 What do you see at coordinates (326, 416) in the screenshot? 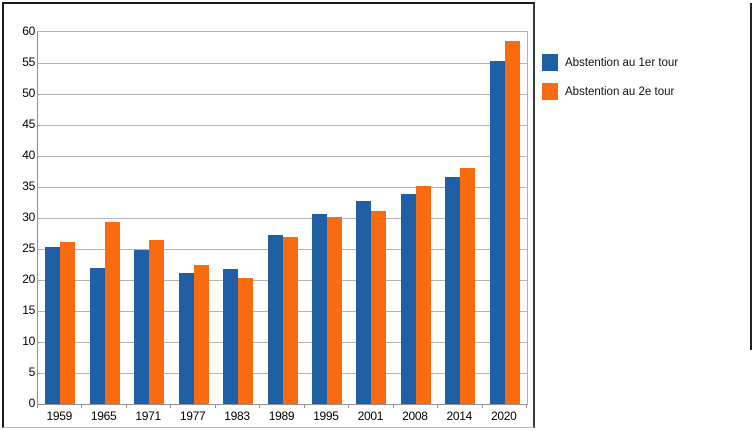
I see `x-tick-label: 1995` at bounding box center [326, 416].